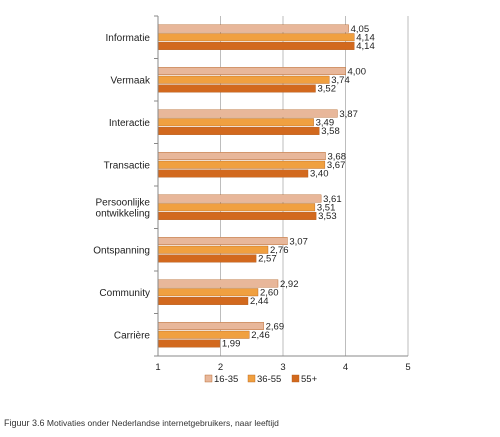 Image resolution: width=500 pixels, height=437 pixels. I want to click on data-label-36-55-1: 3,74, so click(340, 80).